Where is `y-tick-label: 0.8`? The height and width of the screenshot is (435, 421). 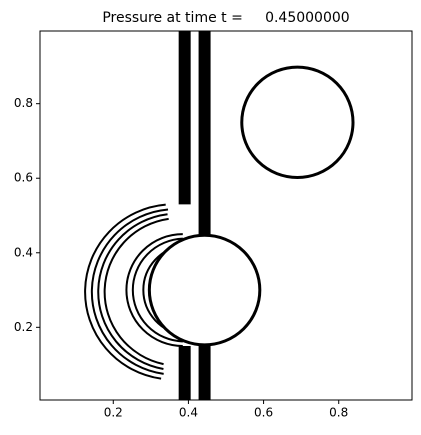 y-tick-label: 0.8 is located at coordinates (23, 103).